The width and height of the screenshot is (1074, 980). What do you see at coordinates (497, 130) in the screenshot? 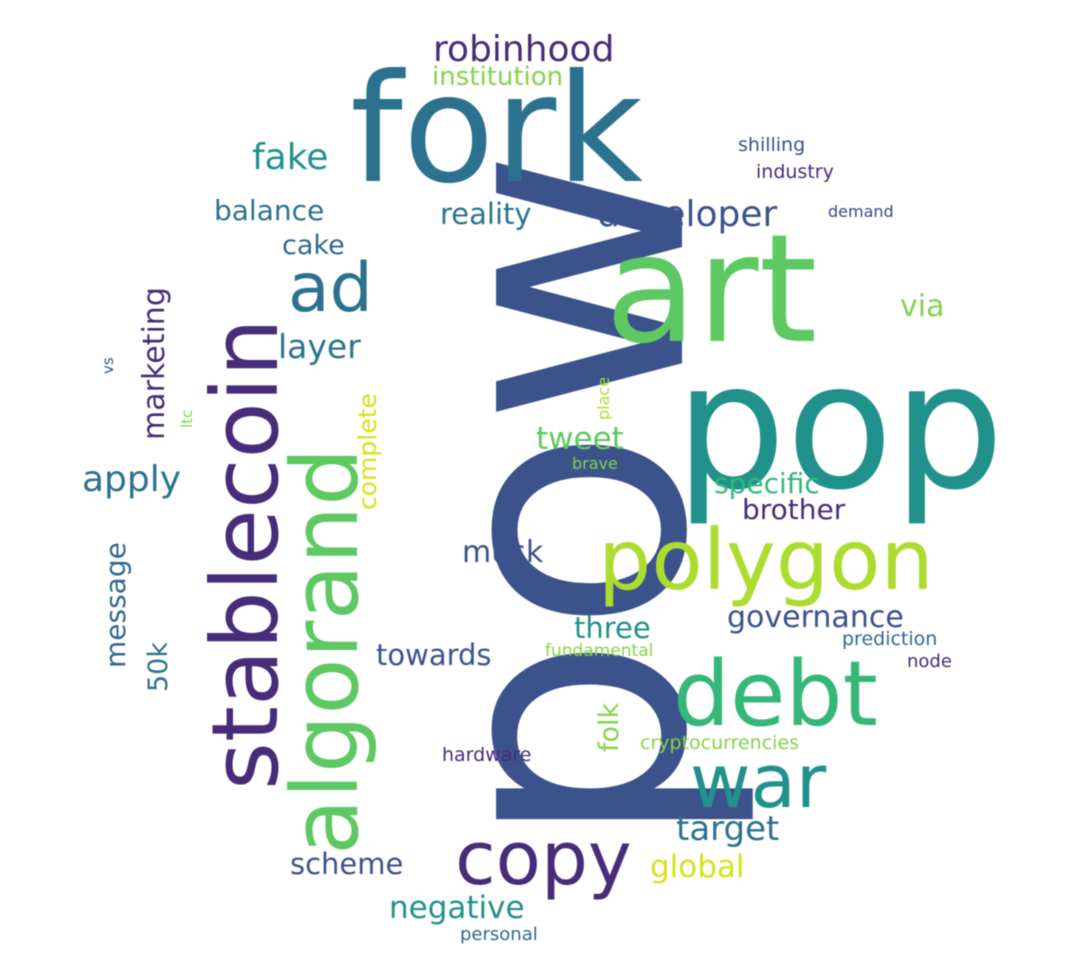
I see `word-fork: fork` at bounding box center [497, 130].